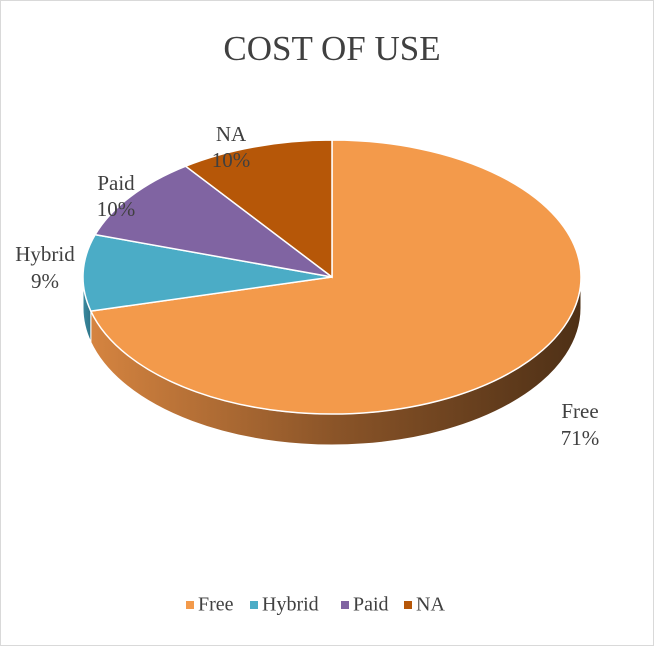 The height and width of the screenshot is (646, 654). Describe the element at coordinates (231, 134) in the screenshot. I see `data-label-name: NA` at that location.